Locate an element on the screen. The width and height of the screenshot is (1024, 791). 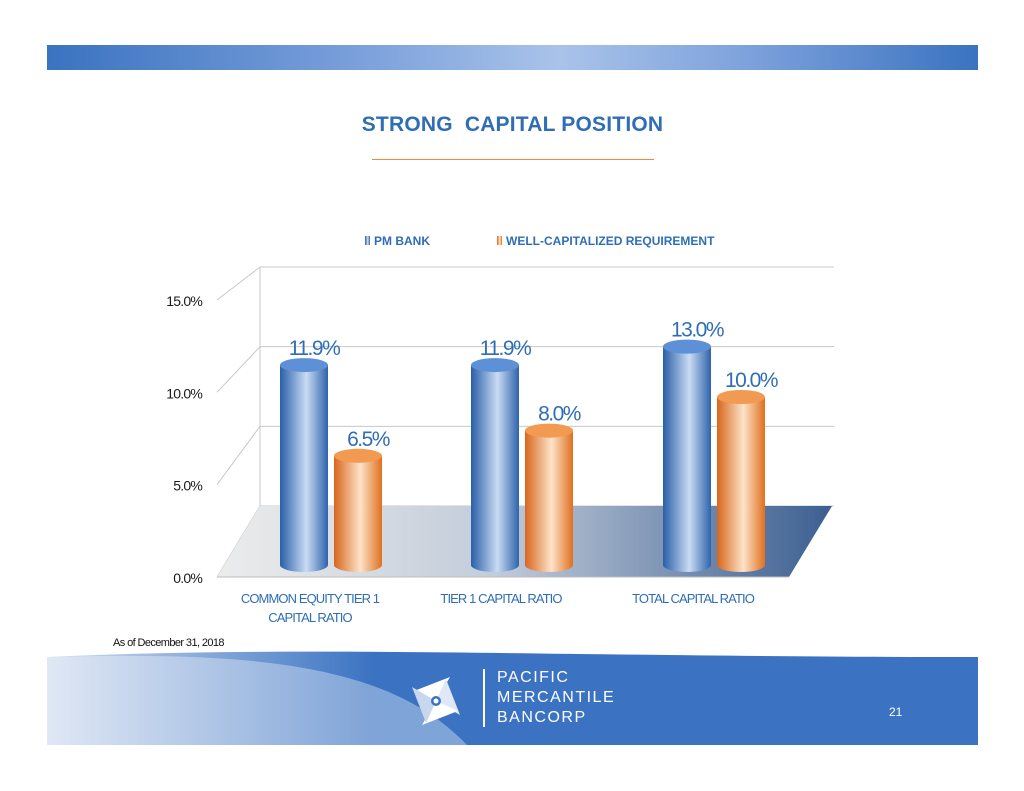
x-category-label: CAPITAL RATIO is located at coordinates (310, 617).